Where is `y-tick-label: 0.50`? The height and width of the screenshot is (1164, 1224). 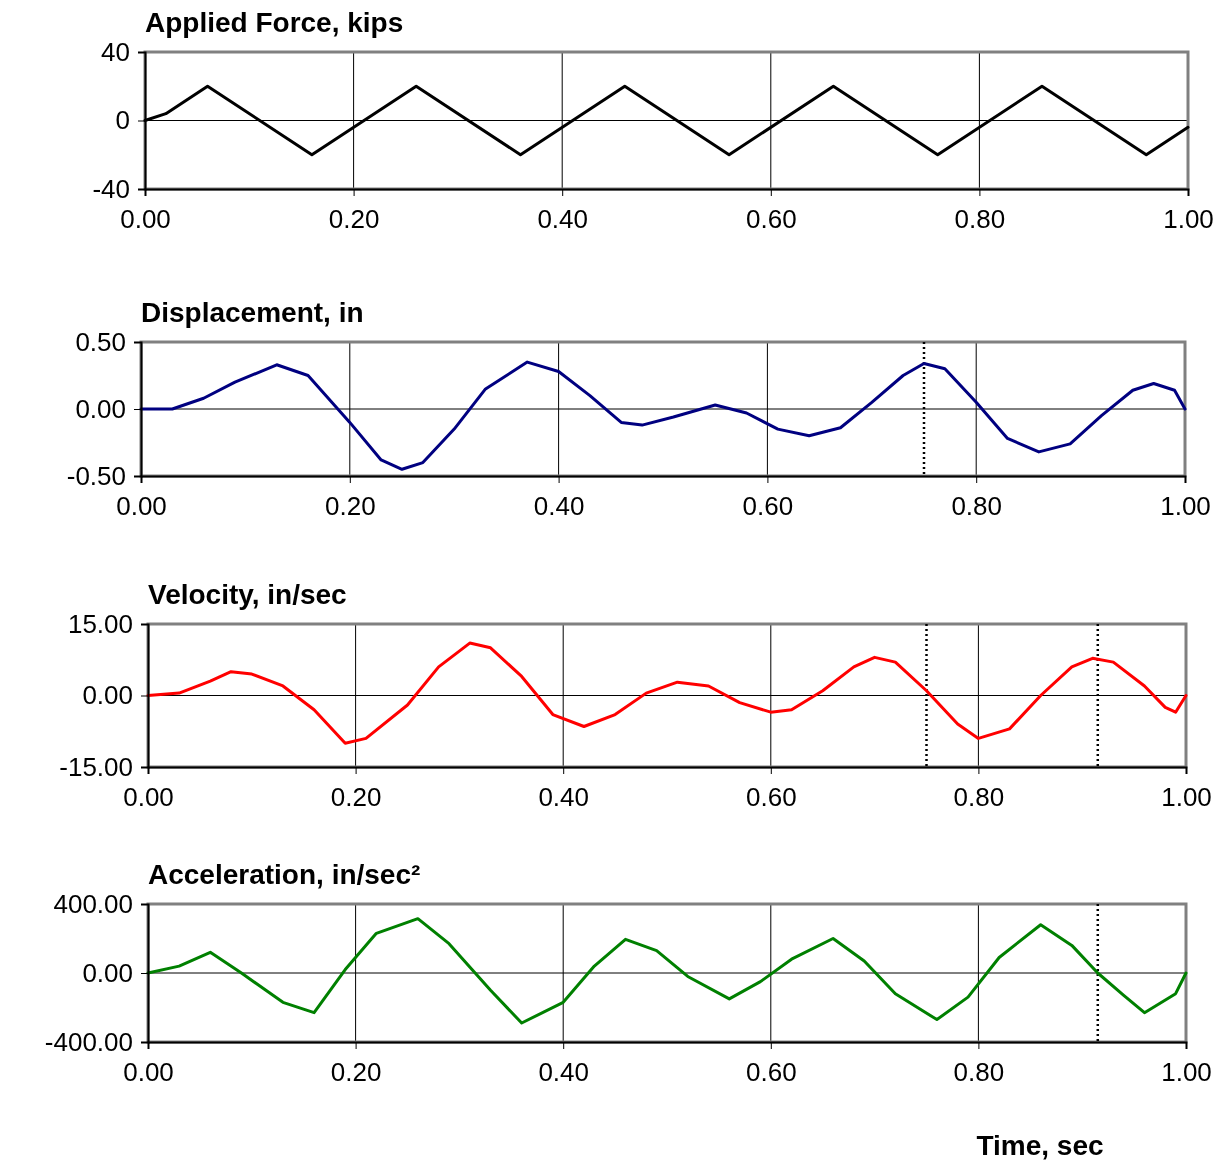 y-tick-label: 0.50 is located at coordinates (100, 341).